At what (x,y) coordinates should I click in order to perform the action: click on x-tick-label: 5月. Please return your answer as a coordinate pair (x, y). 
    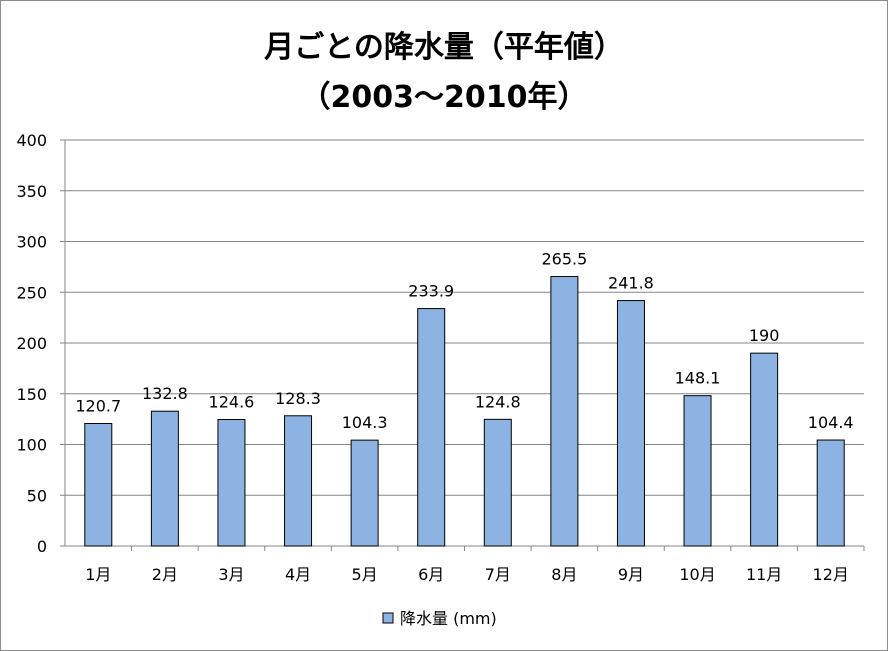
    Looking at the image, I should click on (365, 574).